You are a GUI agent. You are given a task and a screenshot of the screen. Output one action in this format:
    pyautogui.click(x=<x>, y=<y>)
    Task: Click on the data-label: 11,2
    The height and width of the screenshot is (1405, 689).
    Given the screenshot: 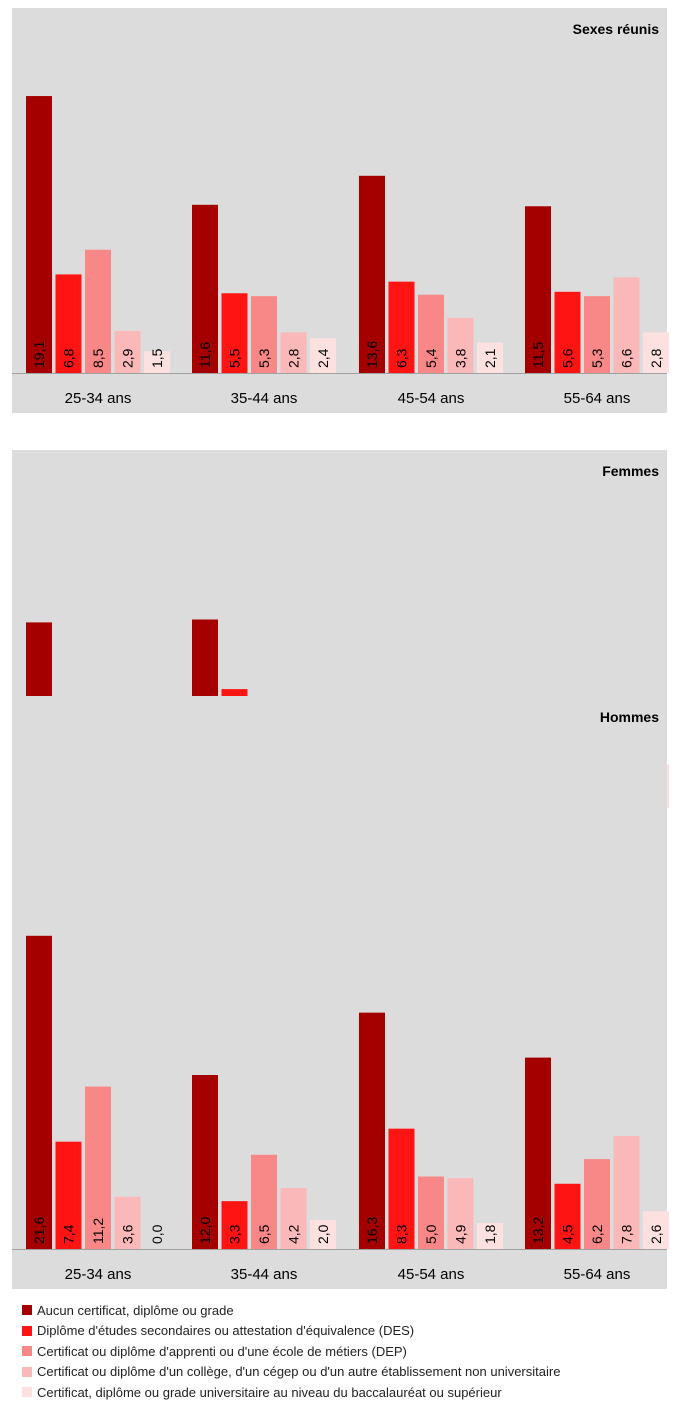 What is the action you would take?
    pyautogui.click(x=98, y=1231)
    